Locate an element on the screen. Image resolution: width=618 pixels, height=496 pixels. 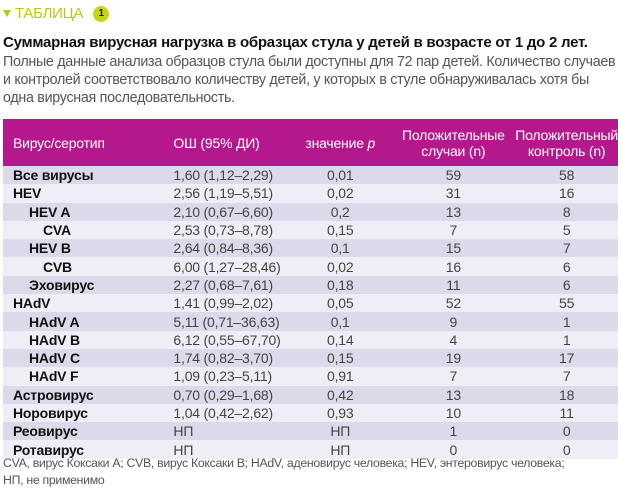
footnote-line-2: НП, не применимо is located at coordinates (54, 480).